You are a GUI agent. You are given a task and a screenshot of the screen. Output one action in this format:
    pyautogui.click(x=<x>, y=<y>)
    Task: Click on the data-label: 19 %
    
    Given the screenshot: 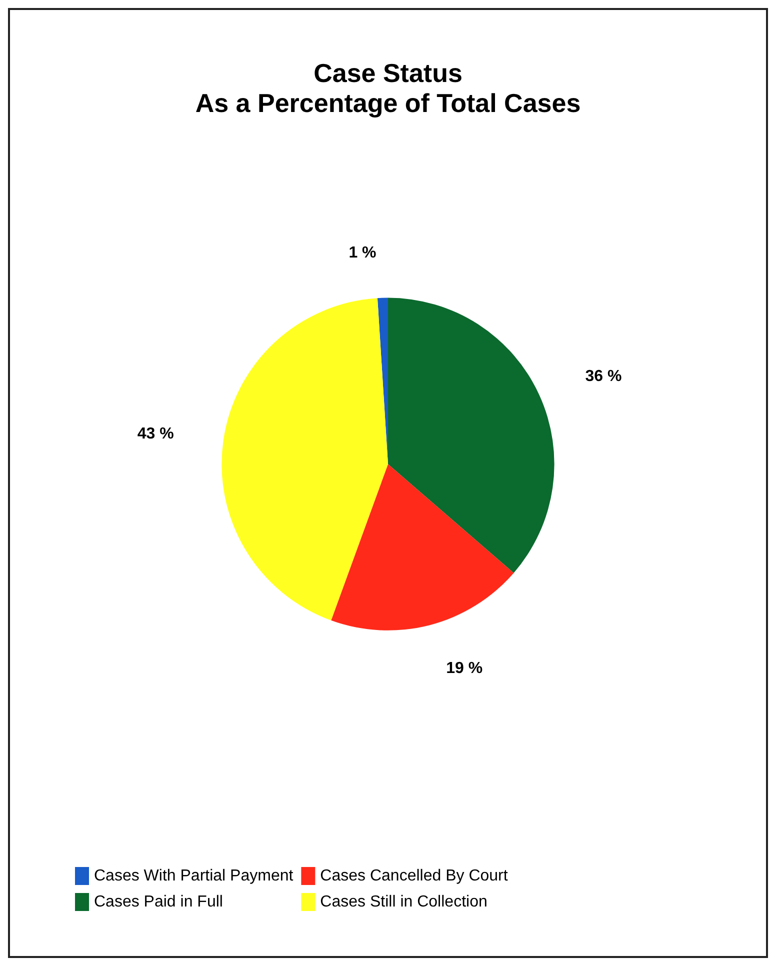 What is the action you would take?
    pyautogui.click(x=464, y=669)
    